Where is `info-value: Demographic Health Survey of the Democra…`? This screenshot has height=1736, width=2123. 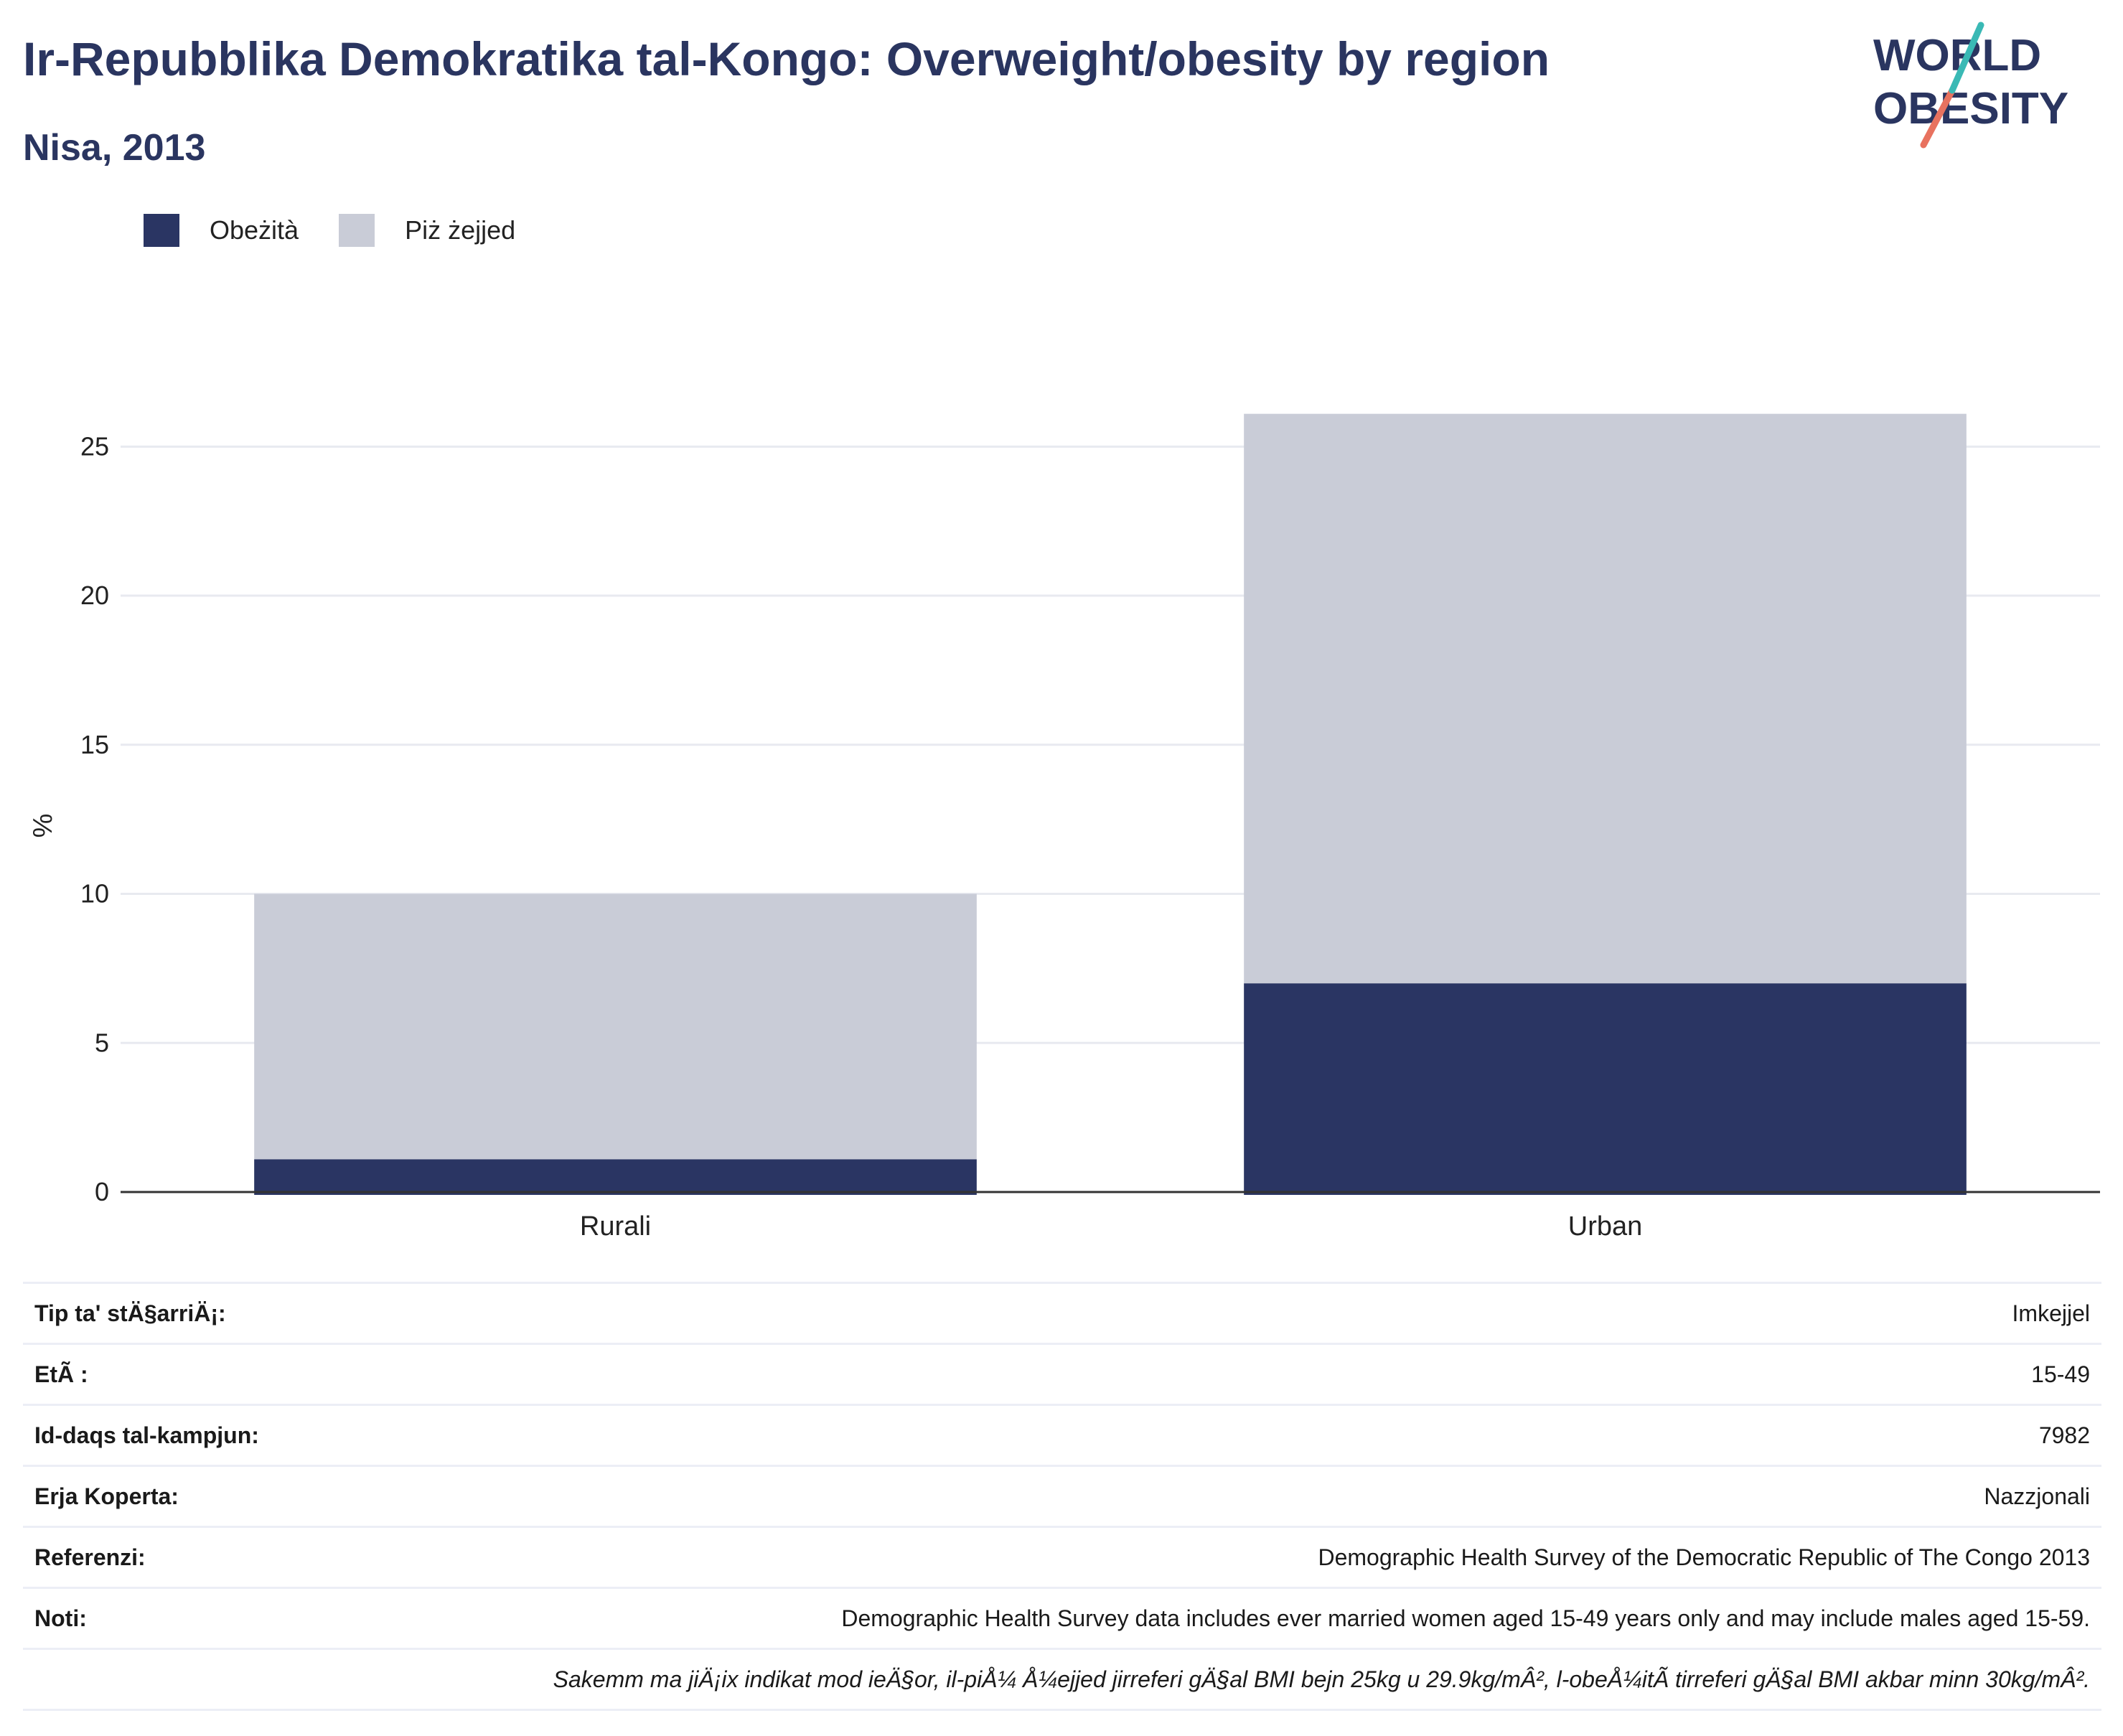
info-value: Demographic Health Survey of the Democra… is located at coordinates (1704, 1557).